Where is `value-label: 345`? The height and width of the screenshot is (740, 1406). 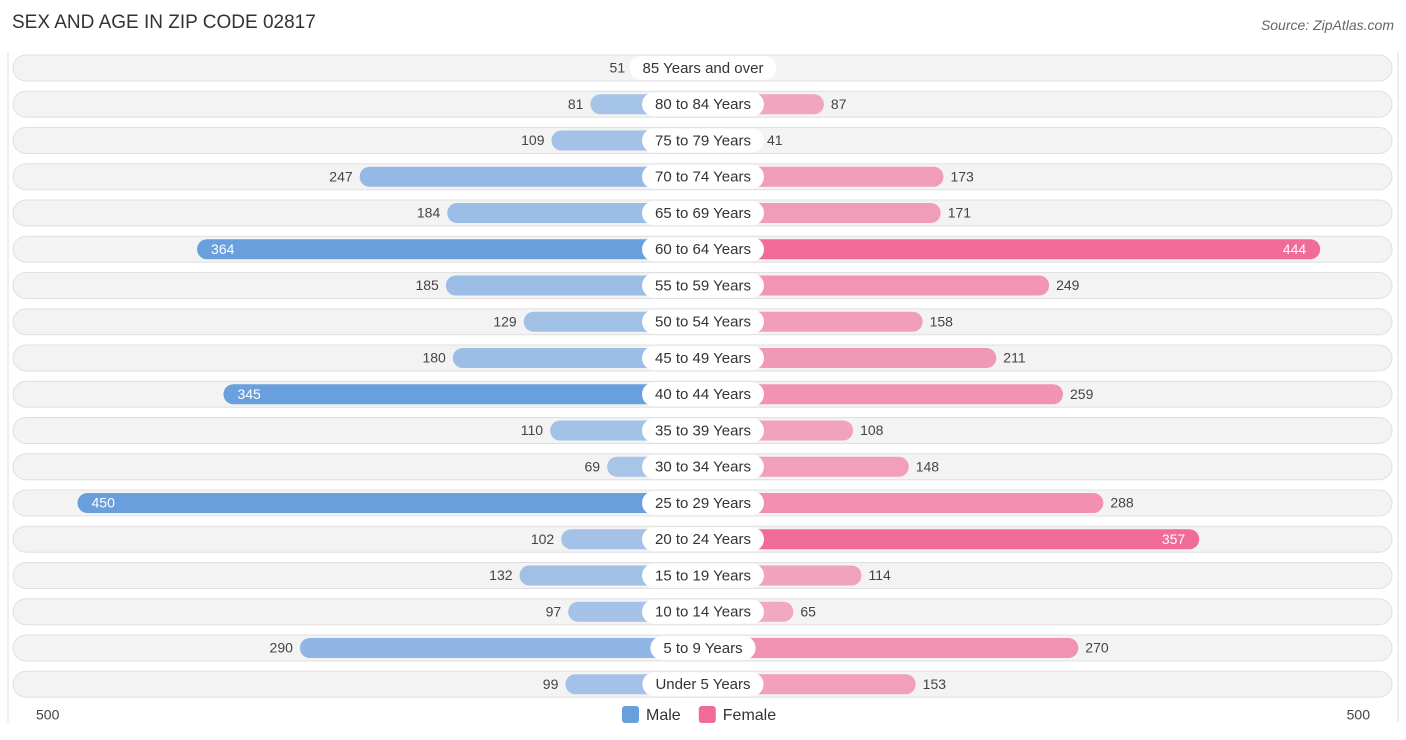
value-label: 345 is located at coordinates (249, 394).